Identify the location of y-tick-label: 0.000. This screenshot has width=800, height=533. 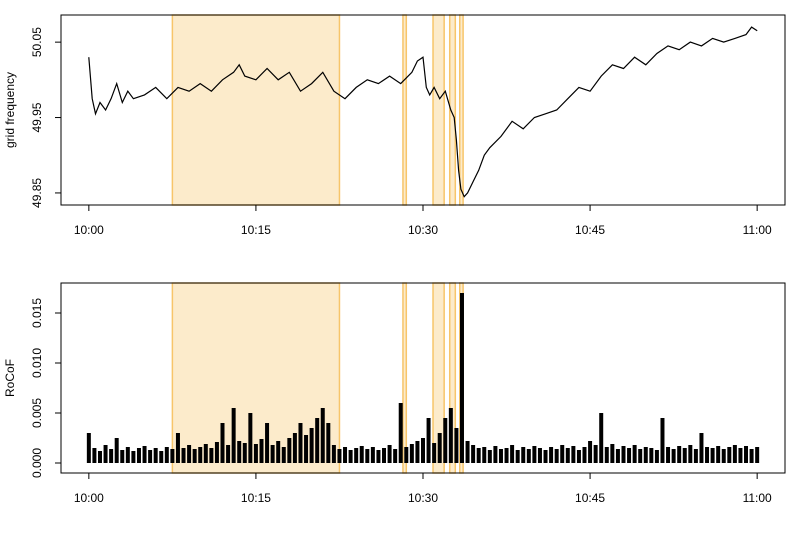
(37, 463).